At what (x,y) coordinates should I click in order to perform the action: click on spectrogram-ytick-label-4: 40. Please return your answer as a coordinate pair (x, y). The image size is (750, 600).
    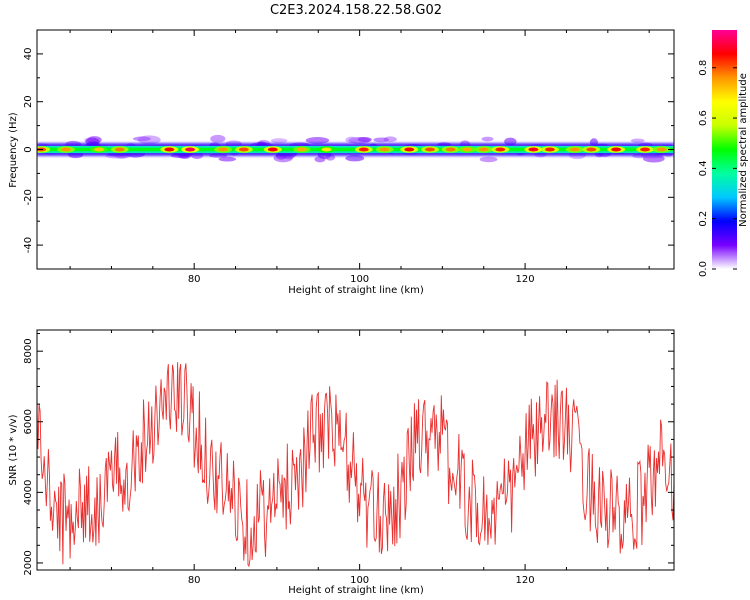
    Looking at the image, I should click on (28, 54).